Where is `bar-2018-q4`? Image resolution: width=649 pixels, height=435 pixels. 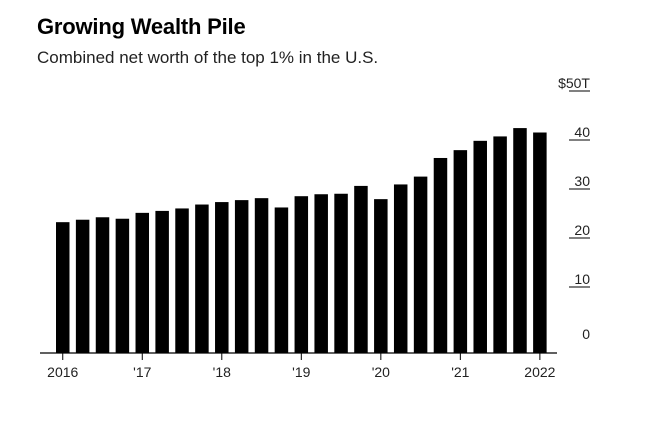
bar-2018-q4 is located at coordinates (281, 280).